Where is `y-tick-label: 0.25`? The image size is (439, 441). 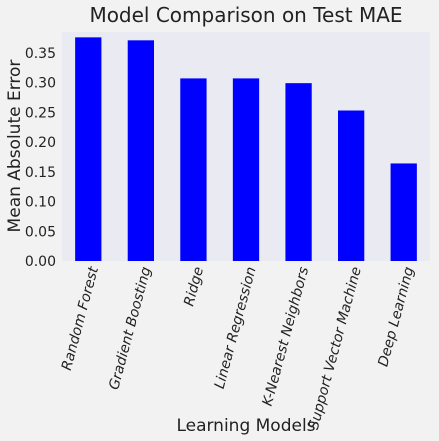
y-tick-label: 0.25 is located at coordinates (40, 113).